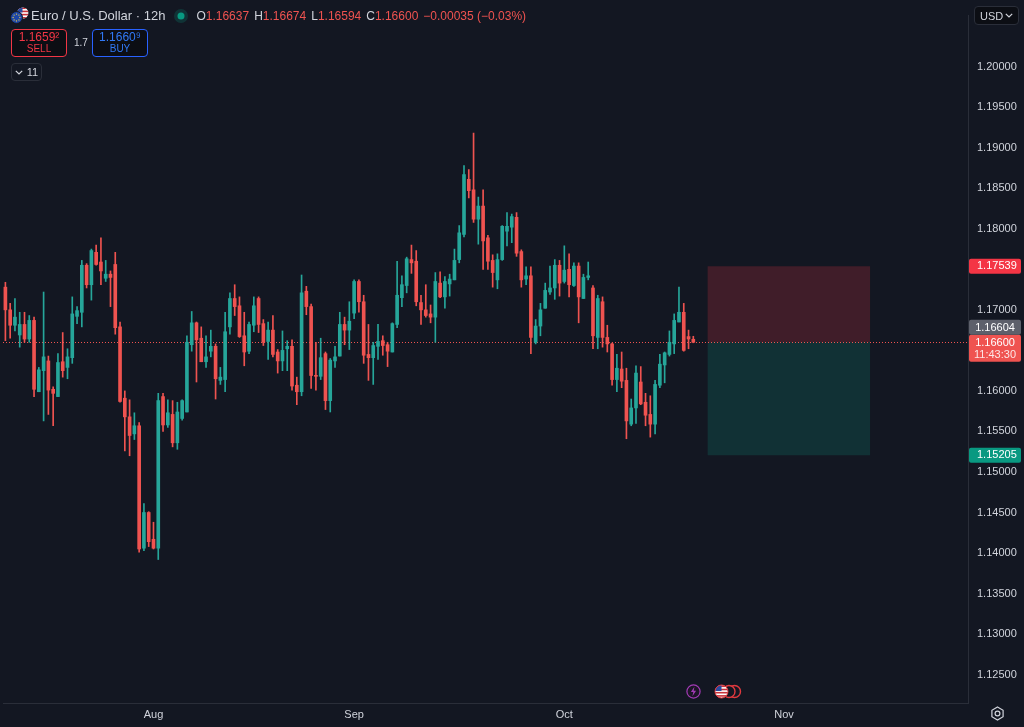 This screenshot has height=727, width=1024. I want to click on annotation: 1.7, so click(81, 43).